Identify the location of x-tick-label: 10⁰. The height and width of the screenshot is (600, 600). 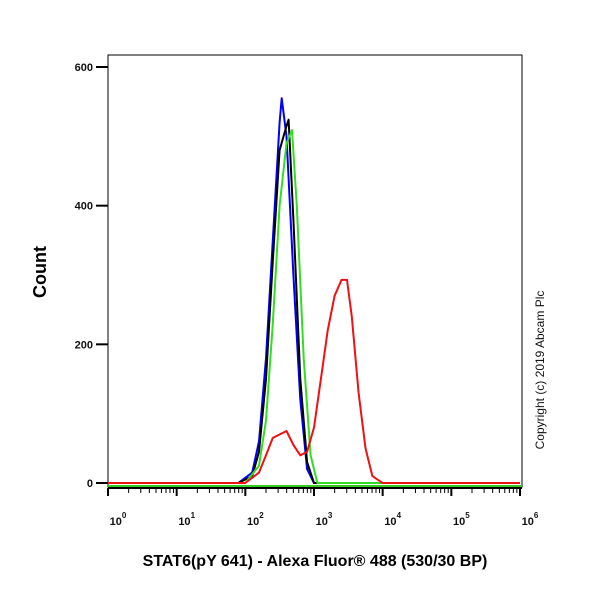
(118, 519).